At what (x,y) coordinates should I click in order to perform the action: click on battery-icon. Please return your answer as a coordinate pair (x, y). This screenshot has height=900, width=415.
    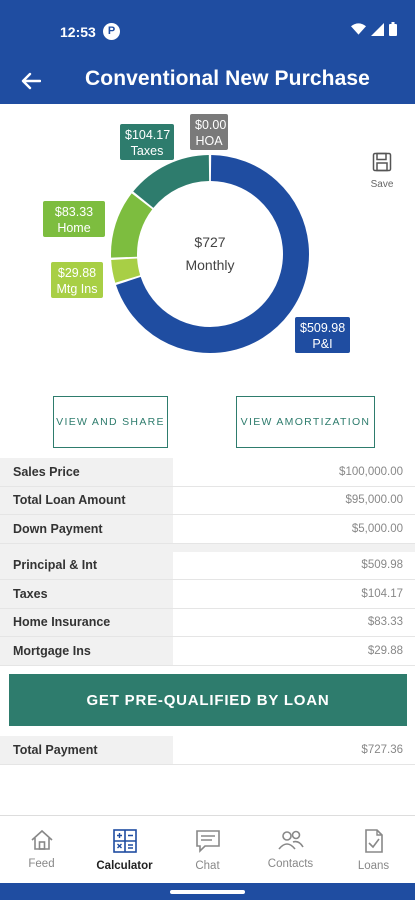
    Looking at the image, I should click on (393, 29).